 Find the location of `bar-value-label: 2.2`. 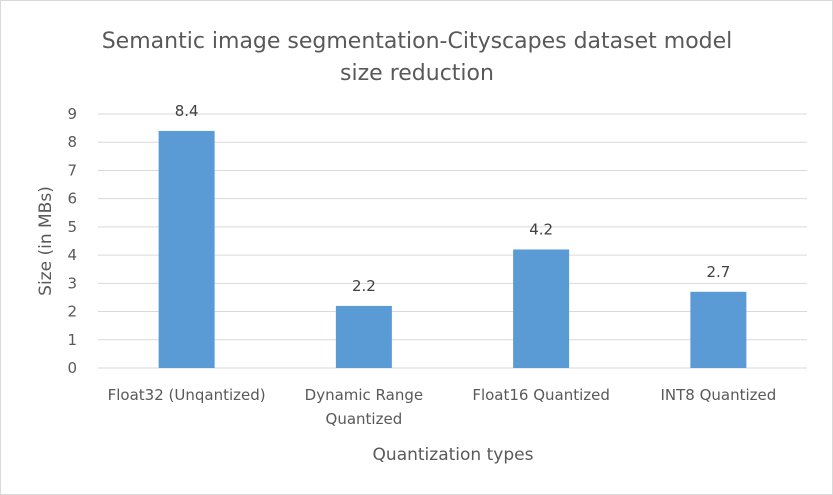

bar-value-label: 2.2 is located at coordinates (364, 286).